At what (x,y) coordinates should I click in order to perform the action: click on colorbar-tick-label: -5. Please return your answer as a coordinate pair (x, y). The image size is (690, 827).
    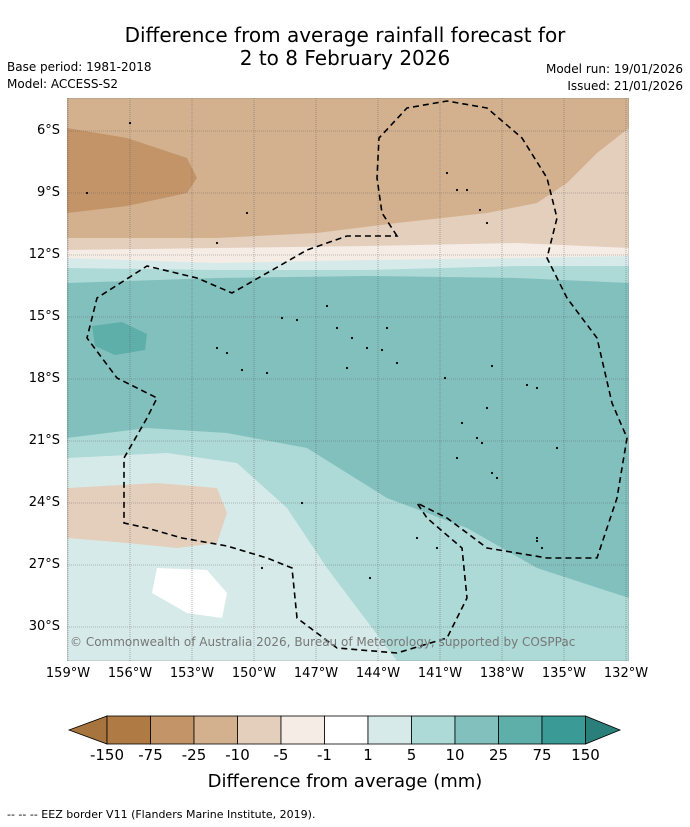
    Looking at the image, I should click on (281, 755).